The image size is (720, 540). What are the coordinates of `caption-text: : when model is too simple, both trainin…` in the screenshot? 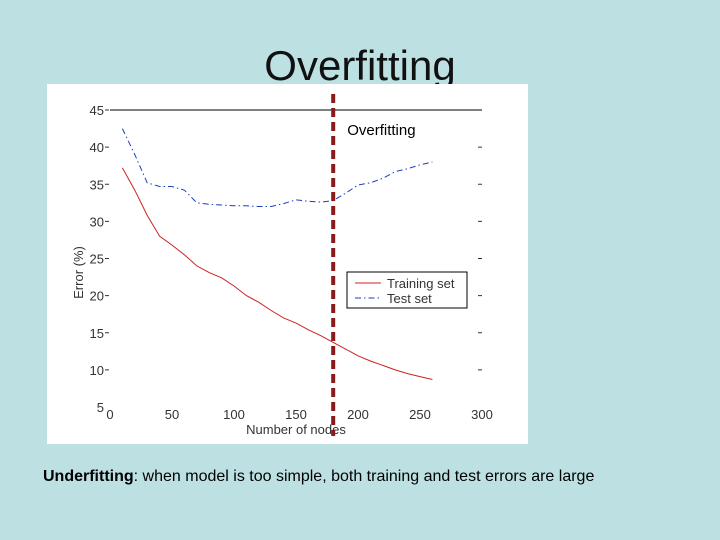 It's located at (364, 476).